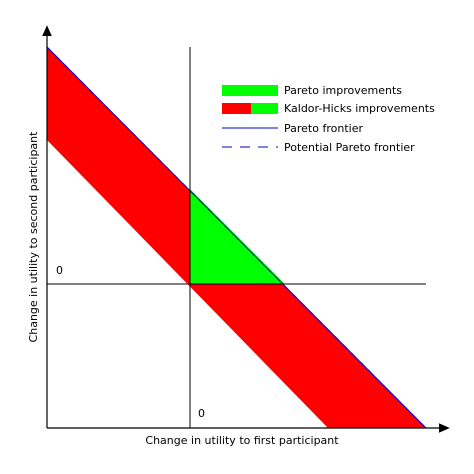 Image resolution: width=474 pixels, height=474 pixels. Describe the element at coordinates (59, 270) in the screenshot. I see `y-origin-label: 0` at that location.